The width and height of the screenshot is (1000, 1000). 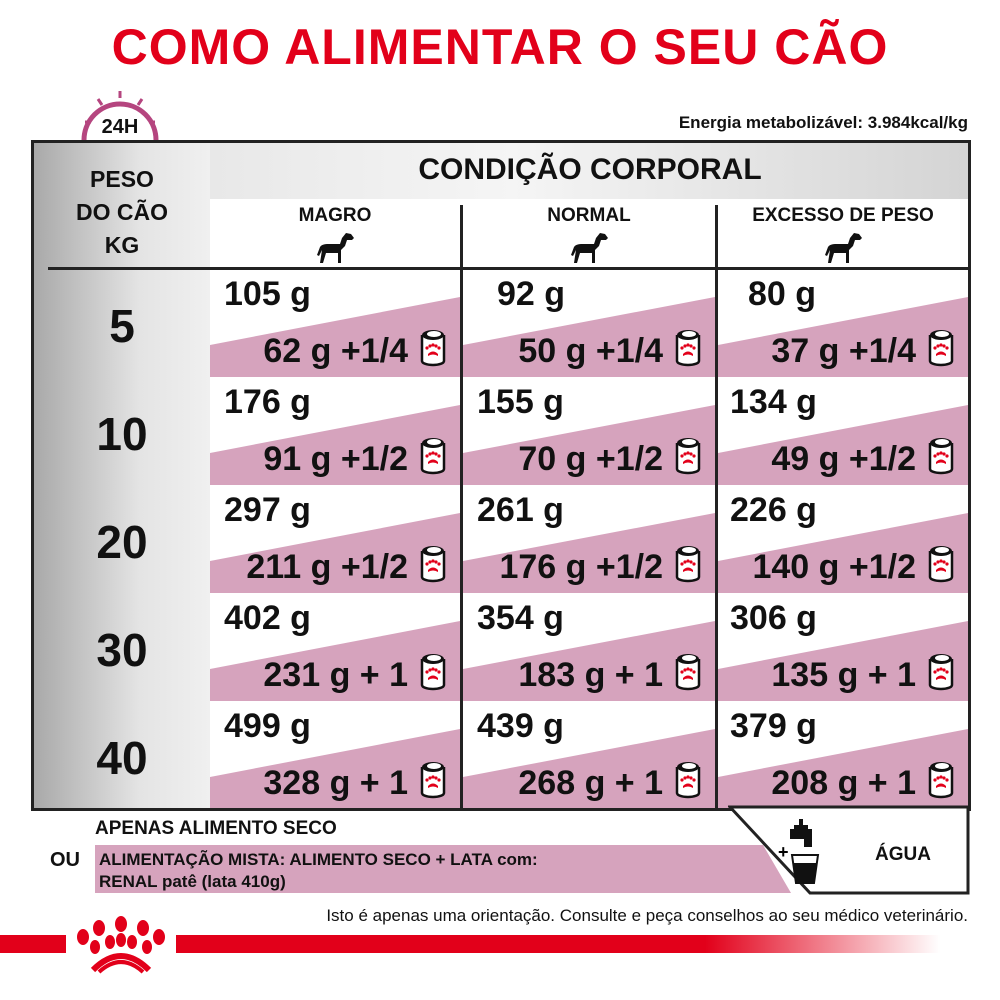 I want to click on water-tap-icon, so click(x=805, y=851).